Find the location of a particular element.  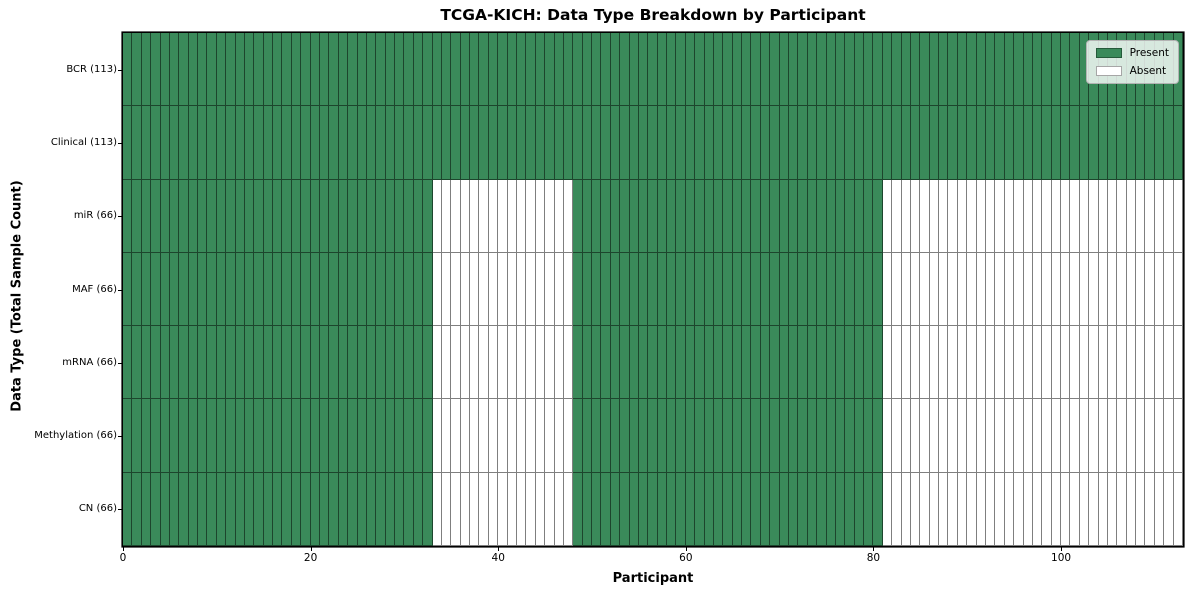

x-tick-label: 100 is located at coordinates (1061, 558).